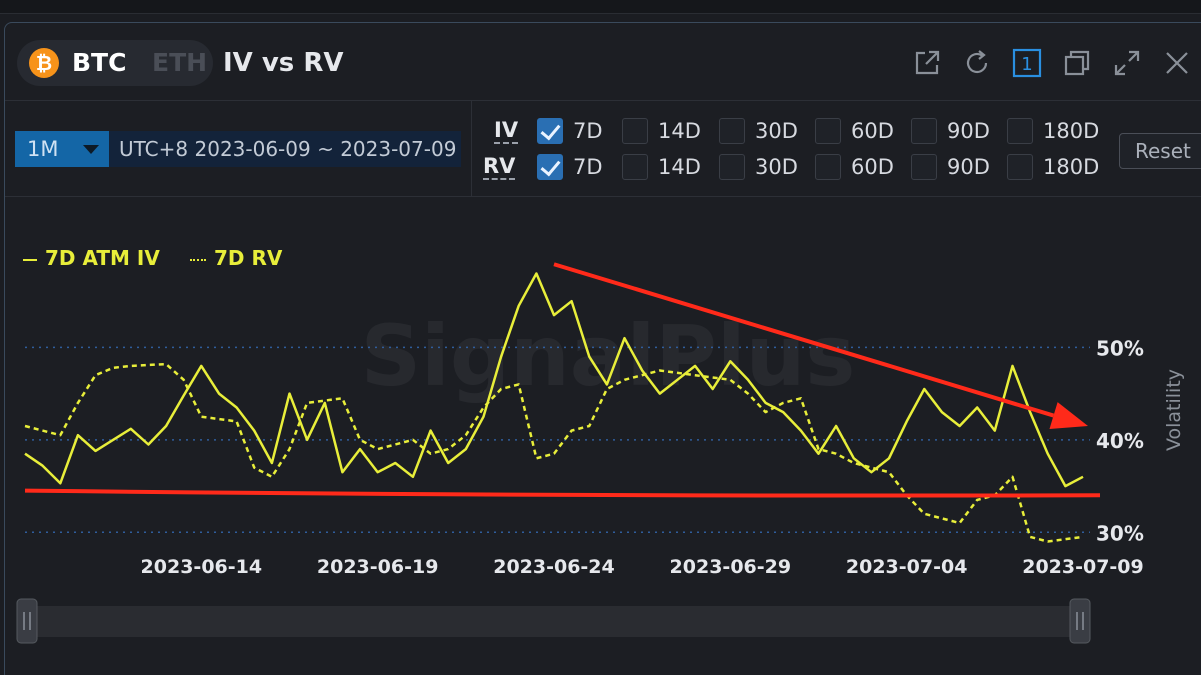 This screenshot has height=675, width=1201. What do you see at coordinates (1020, 167) in the screenshot?
I see `rv-checkbox-180d` at bounding box center [1020, 167].